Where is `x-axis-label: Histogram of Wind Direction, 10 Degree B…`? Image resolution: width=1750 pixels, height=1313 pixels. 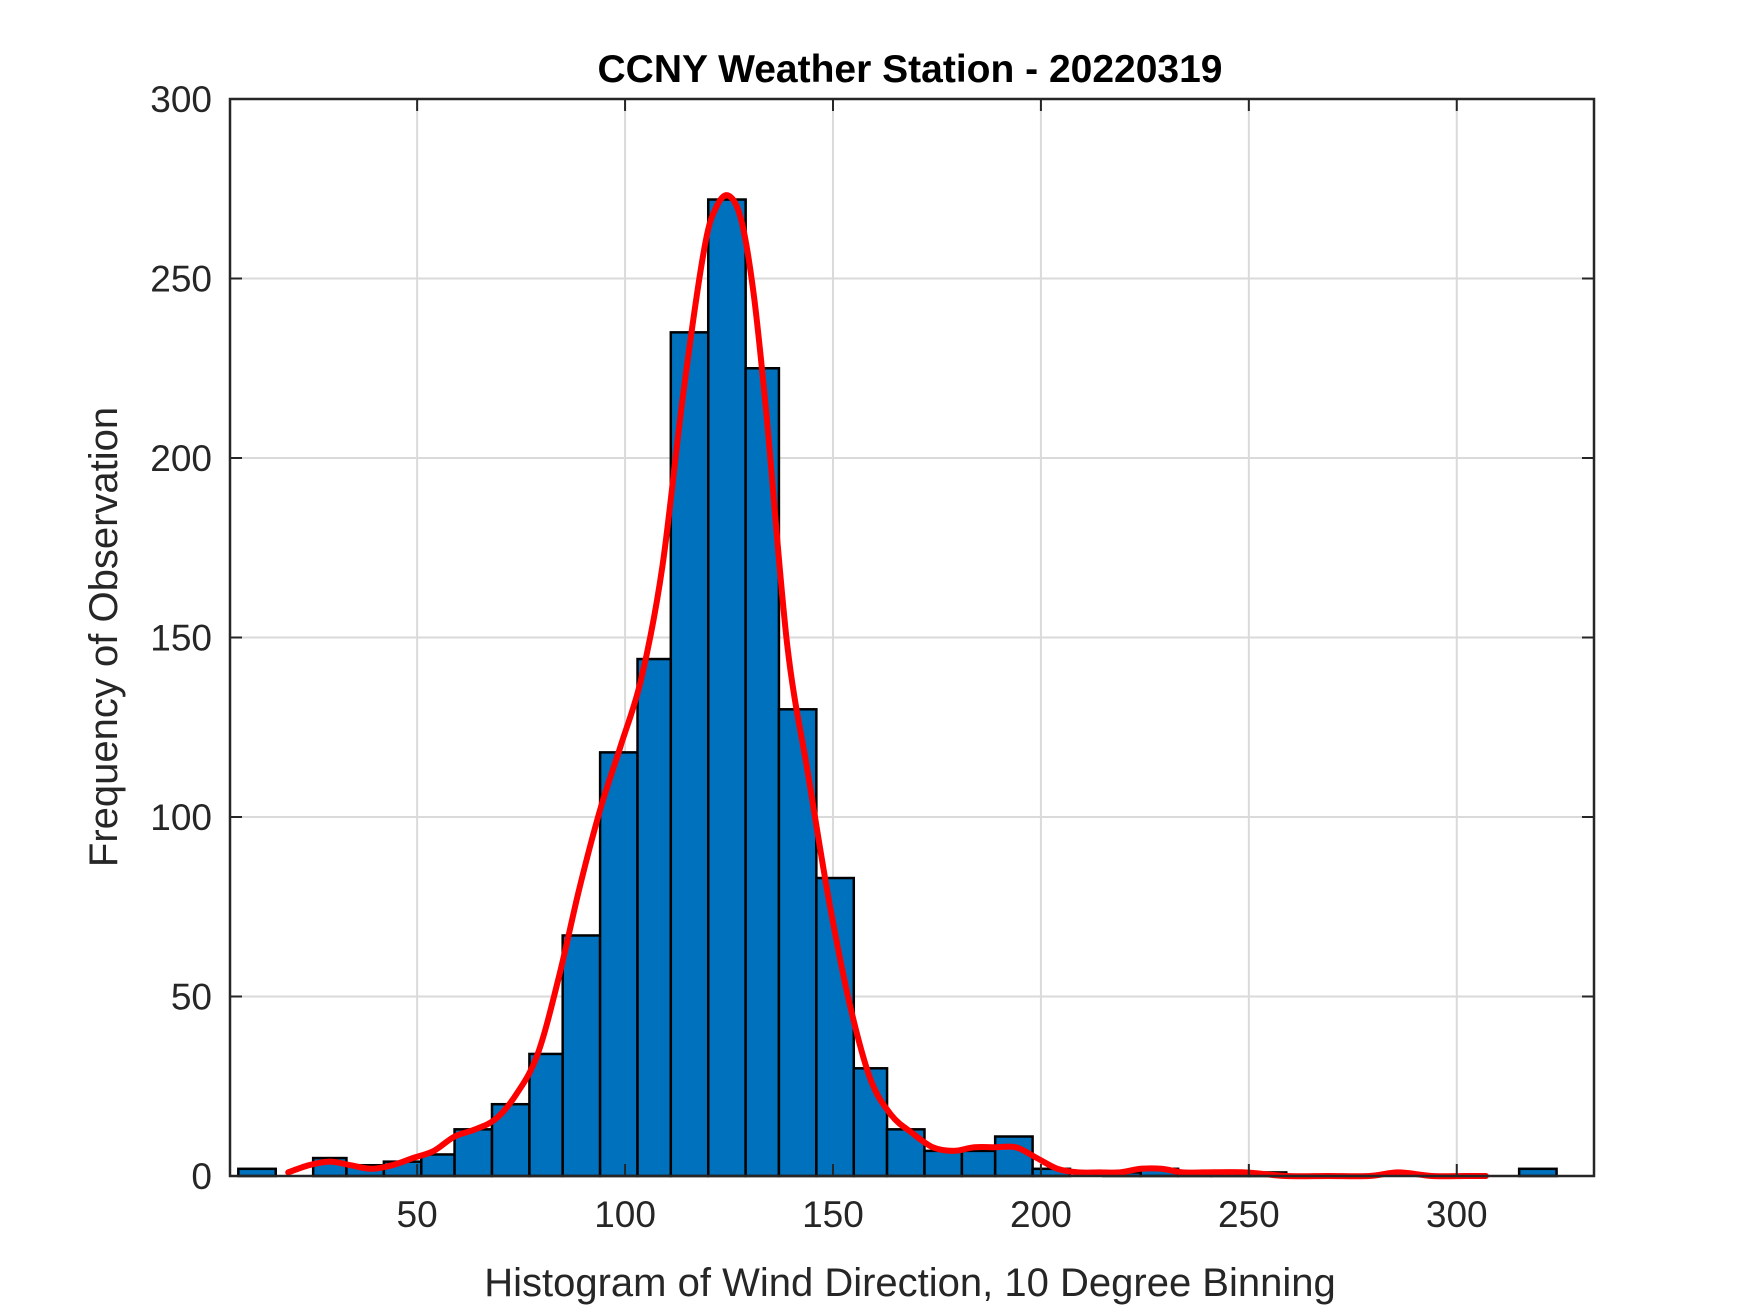 x-axis-label: Histogram of Wind Direction, 10 Degree B… is located at coordinates (910, 1283).